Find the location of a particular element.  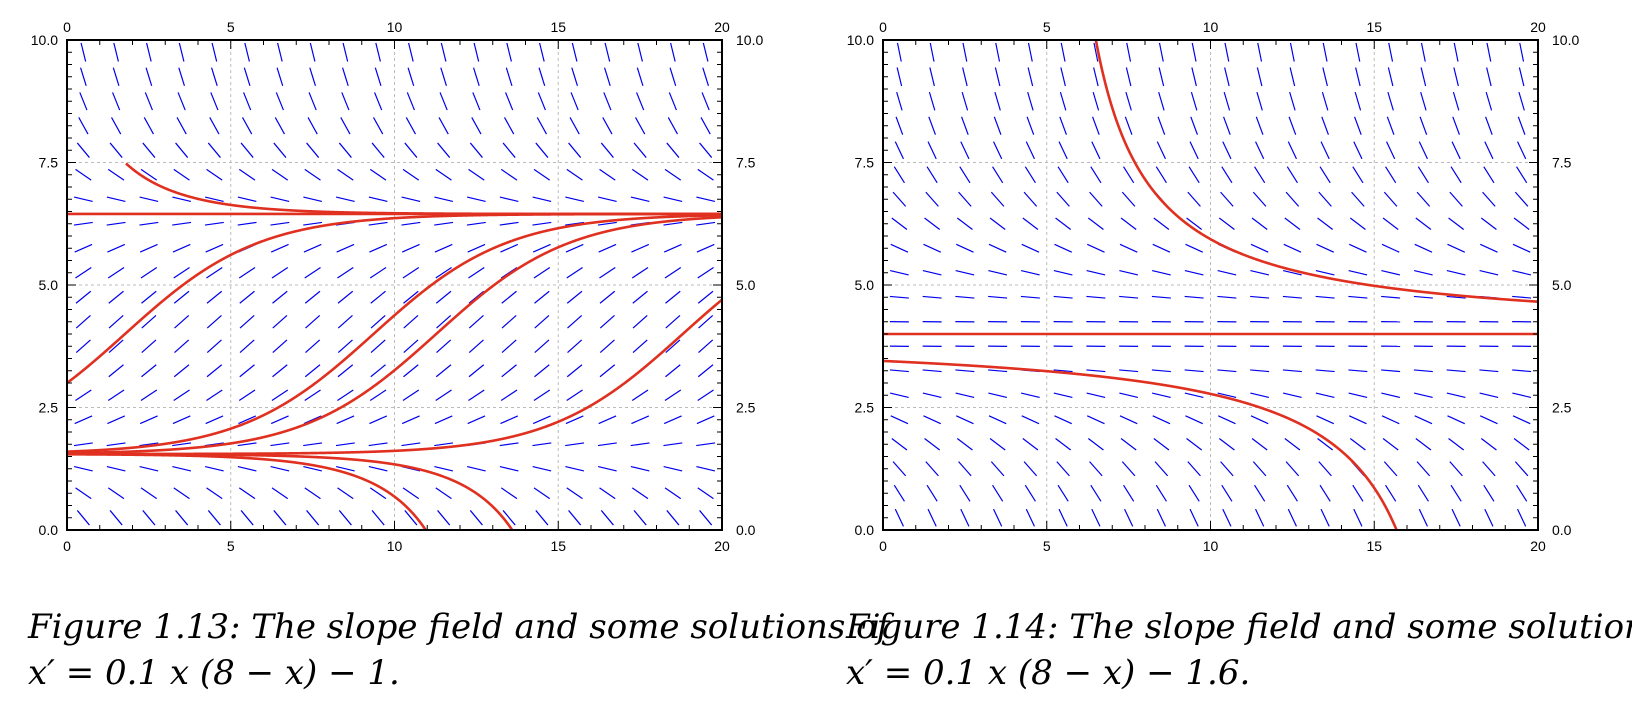

top-mask is located at coordinates (394, 20).